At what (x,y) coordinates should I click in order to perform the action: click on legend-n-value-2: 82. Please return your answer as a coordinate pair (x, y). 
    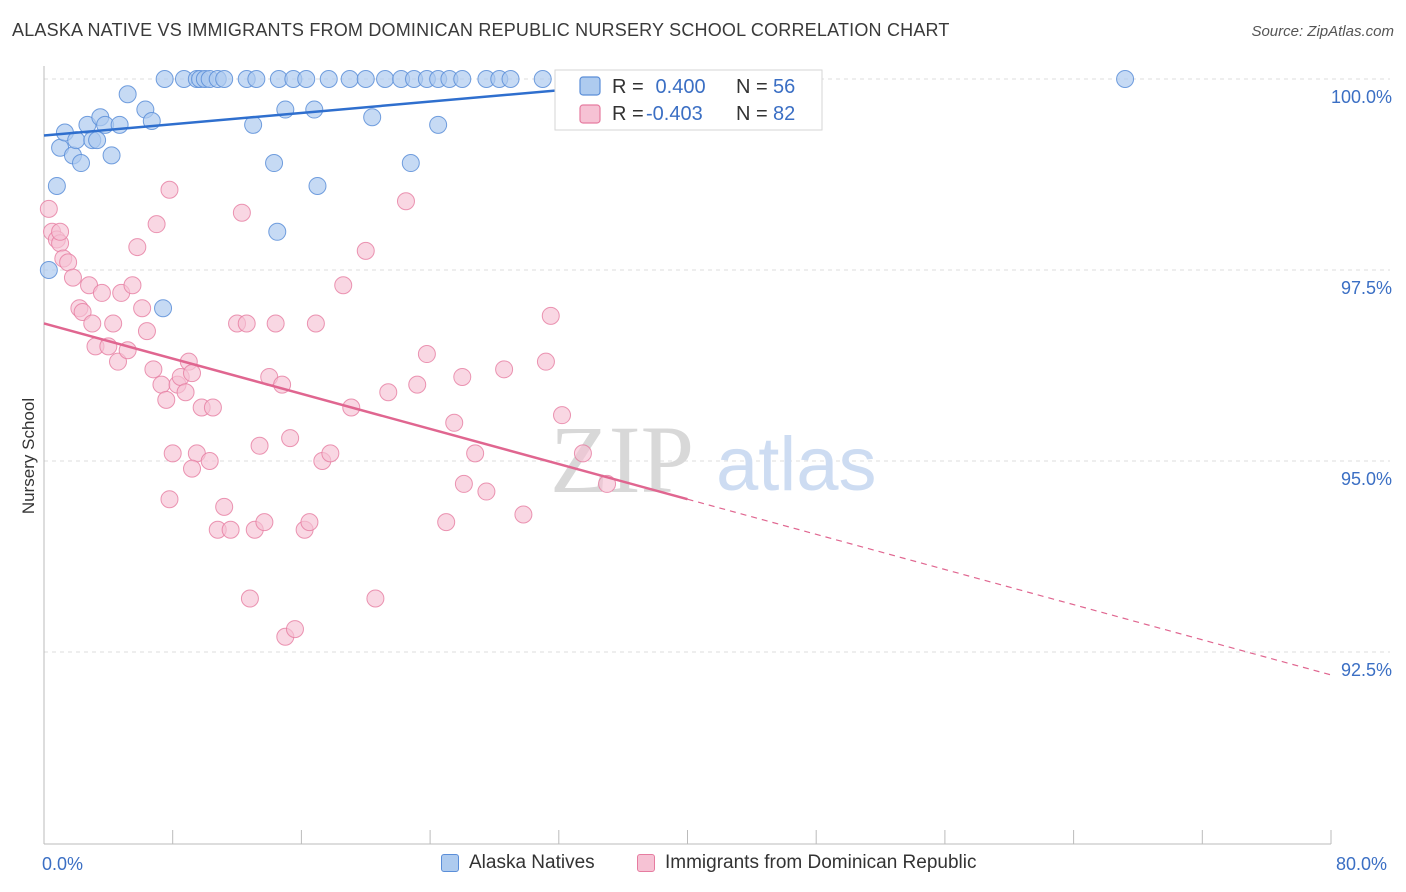
    Looking at the image, I should click on (784, 114).